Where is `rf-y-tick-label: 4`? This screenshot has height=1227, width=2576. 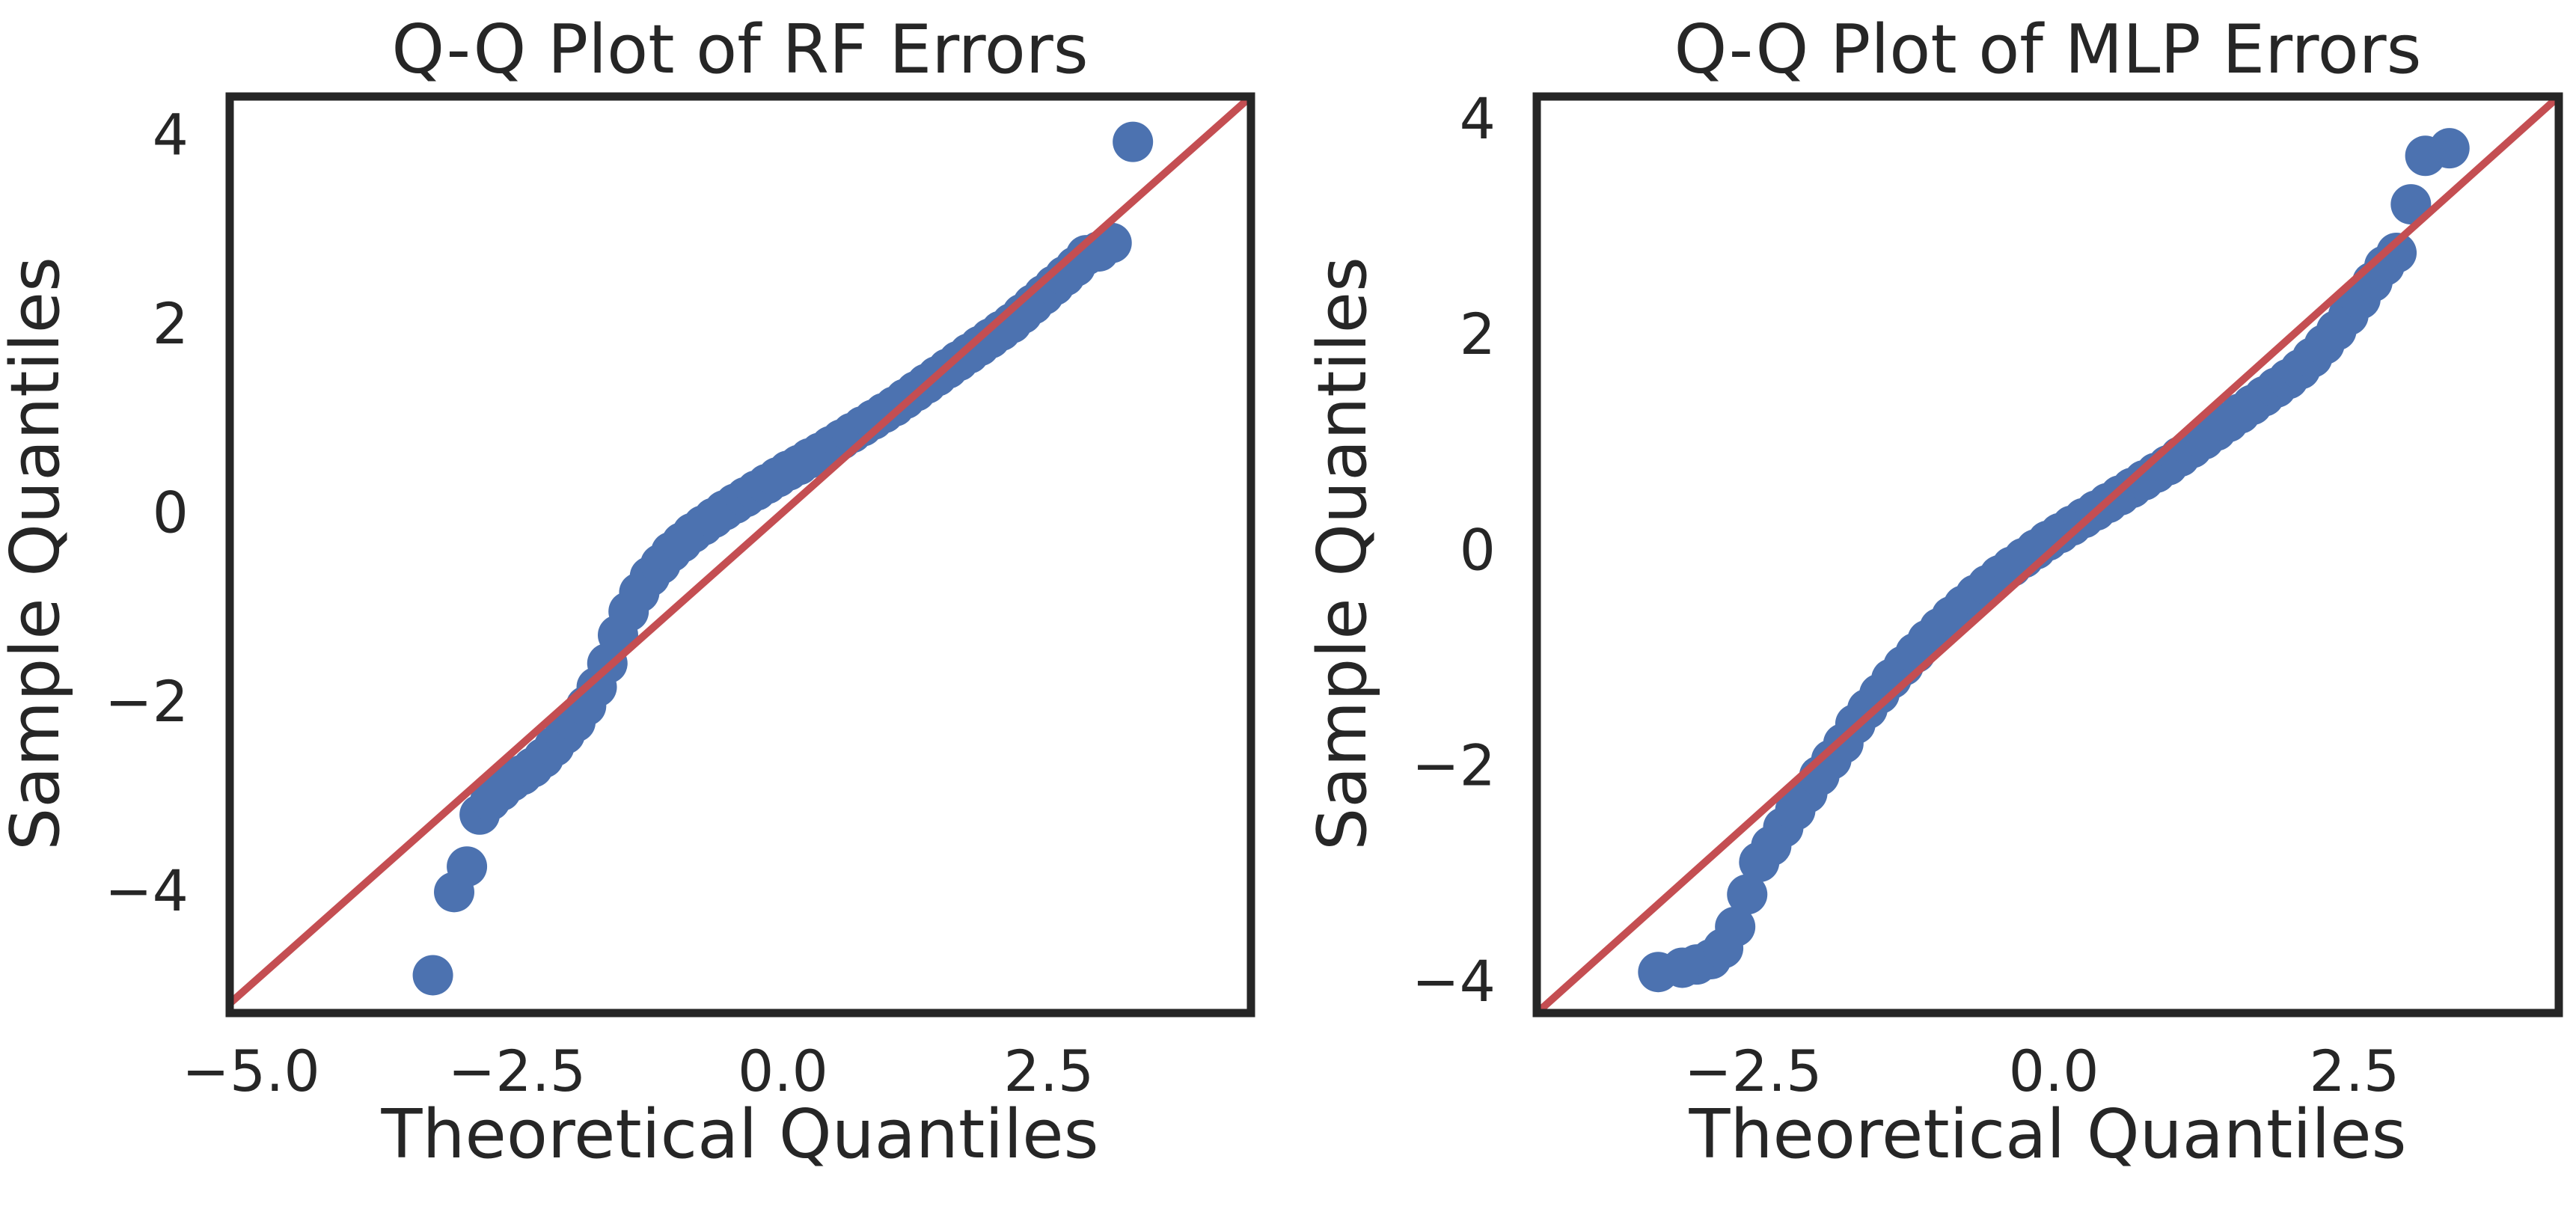 rf-y-tick-label: 4 is located at coordinates (171, 135).